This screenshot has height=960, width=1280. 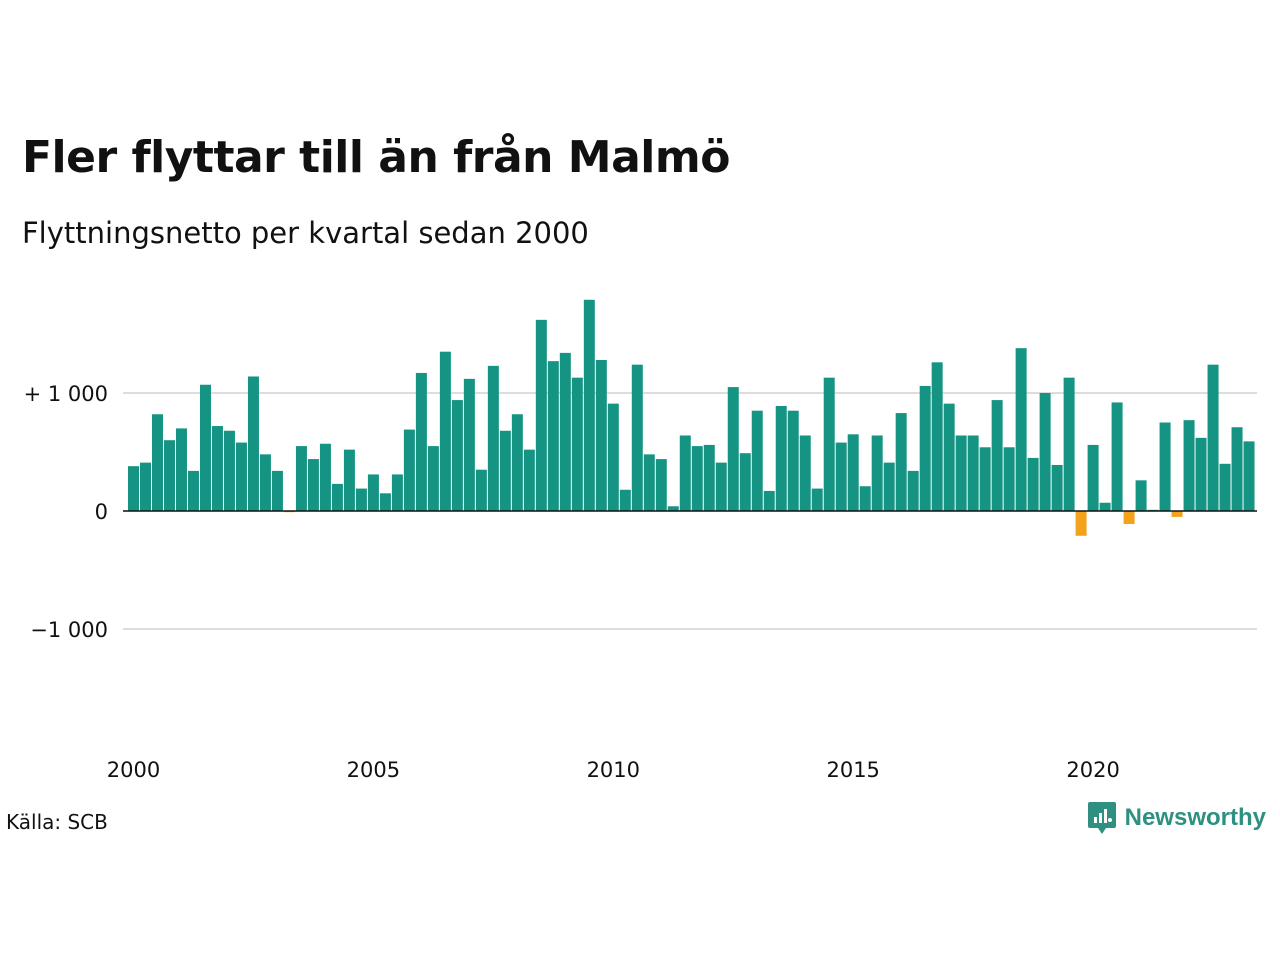 I want to click on x-tick-label: 2005, so click(x=373, y=770).